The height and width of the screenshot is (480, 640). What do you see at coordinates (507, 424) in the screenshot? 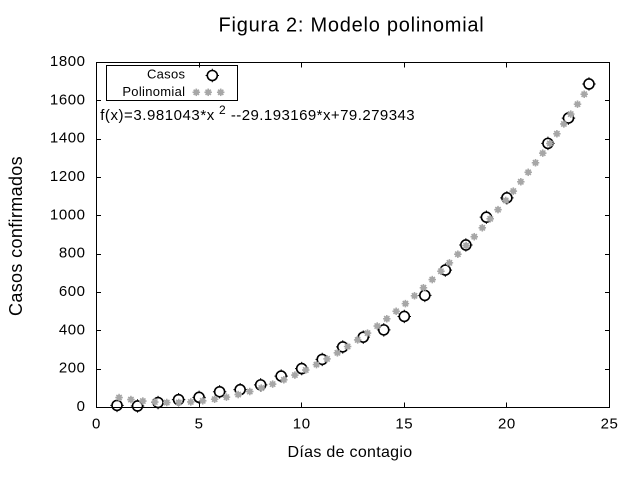
I see `svg-text: 20` at bounding box center [507, 424].